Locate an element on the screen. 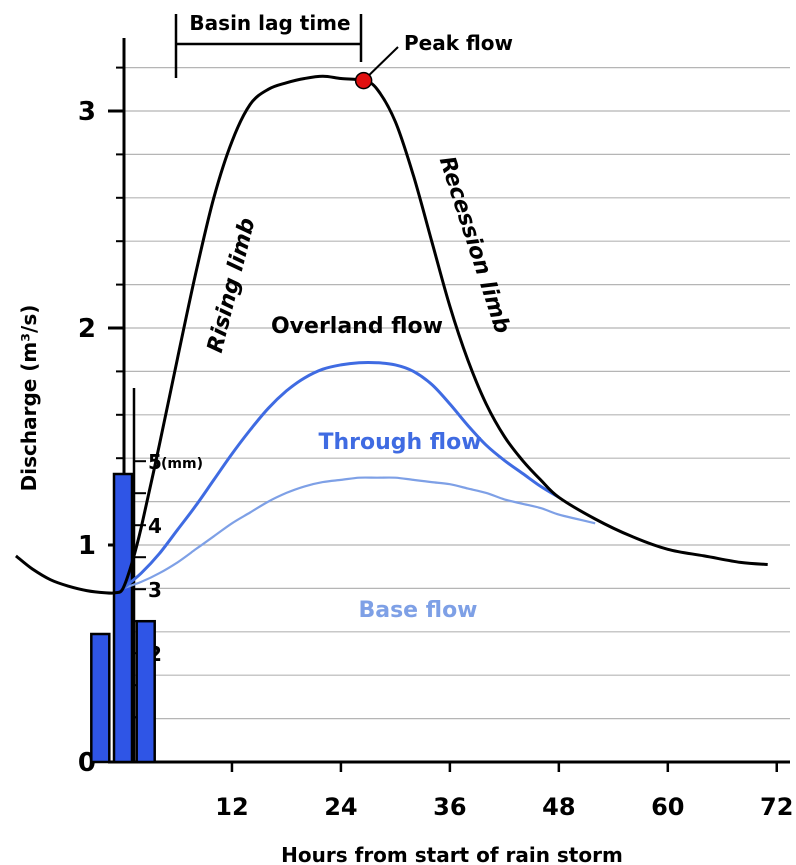 The width and height of the screenshot is (796, 865). x-axis: 12 24 36 48 60 72 is located at coordinates (451, 790).